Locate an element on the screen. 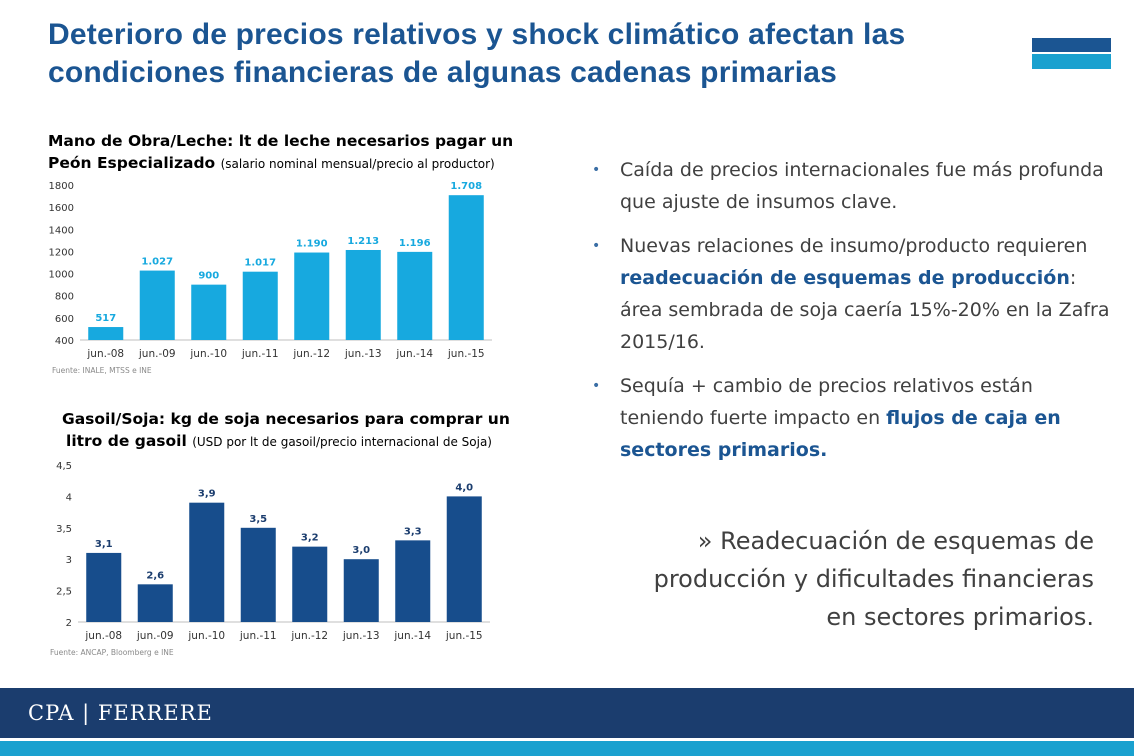 The width and height of the screenshot is (1134, 756). bullet-highlight: readecuación de esquemas de producción is located at coordinates (845, 278).